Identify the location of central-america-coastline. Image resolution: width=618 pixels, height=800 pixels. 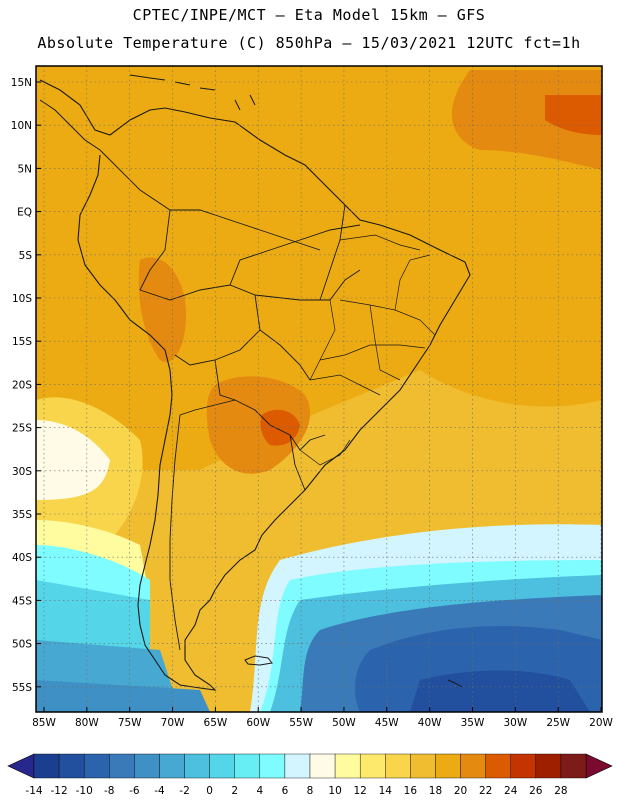
(75, 130).